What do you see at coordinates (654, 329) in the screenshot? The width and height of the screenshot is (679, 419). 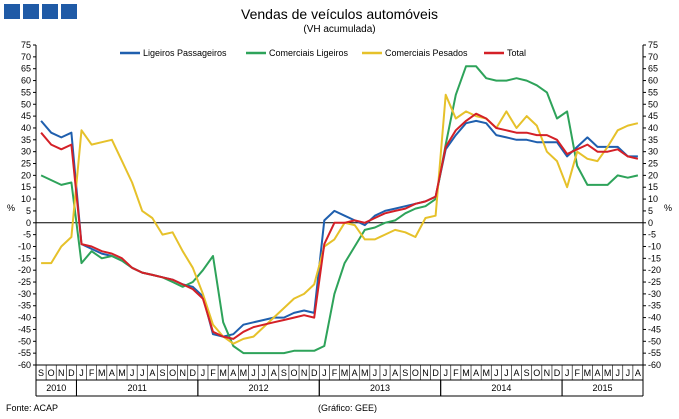 I see `y-tick-label-right: -45` at bounding box center [654, 329].